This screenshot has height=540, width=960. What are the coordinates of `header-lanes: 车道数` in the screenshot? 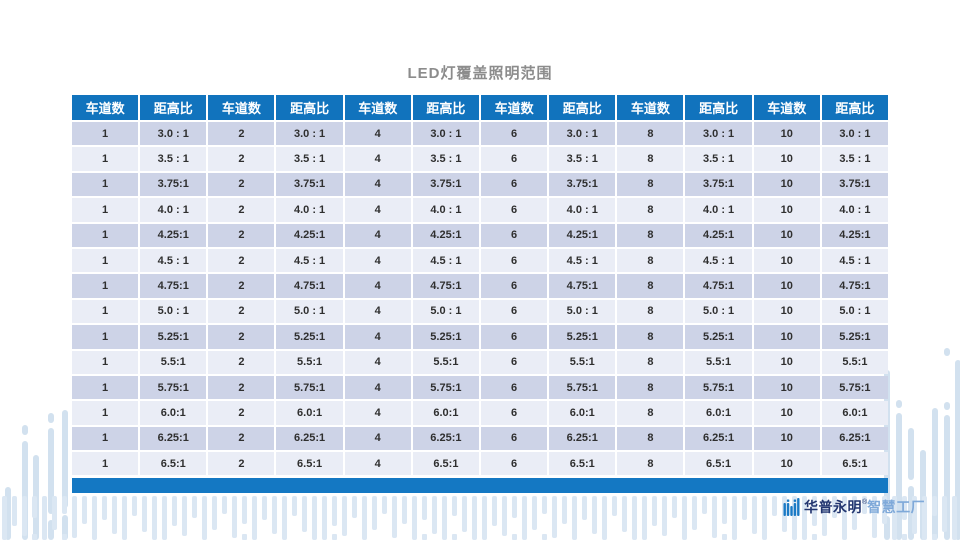 It's located at (786, 107).